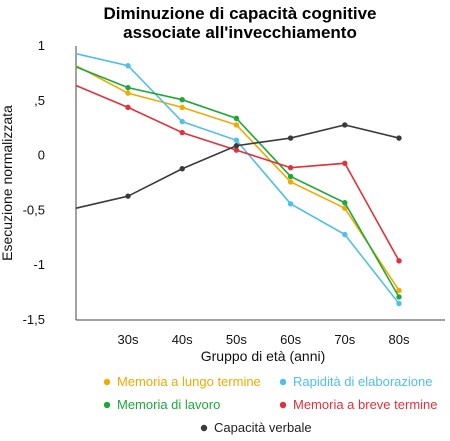 The width and height of the screenshot is (450, 441). What do you see at coordinates (264, 339) in the screenshot?
I see `x-axis-ticks: 30s 40s 50s 60s 70s 80s` at bounding box center [264, 339].